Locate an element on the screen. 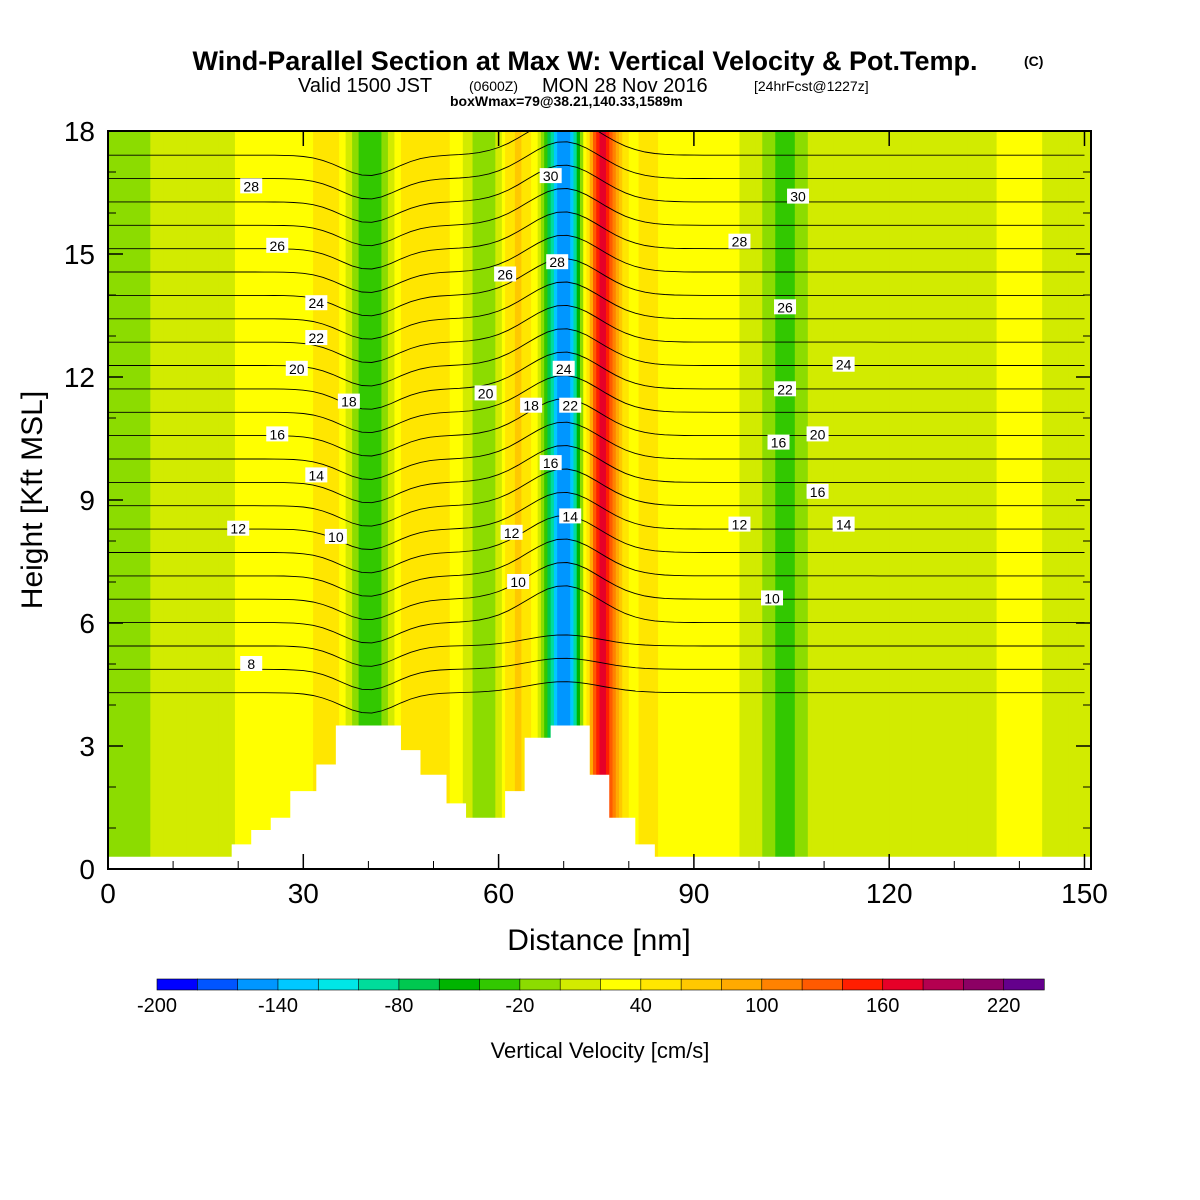  x-tick-label: 120 is located at coordinates (889, 893).